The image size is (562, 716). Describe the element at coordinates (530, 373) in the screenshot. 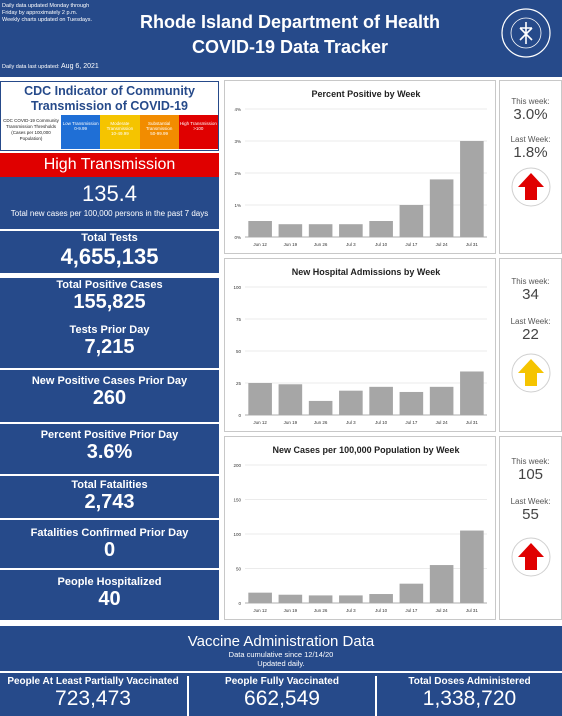

I see `arrow-up-yellow-icon` at that location.